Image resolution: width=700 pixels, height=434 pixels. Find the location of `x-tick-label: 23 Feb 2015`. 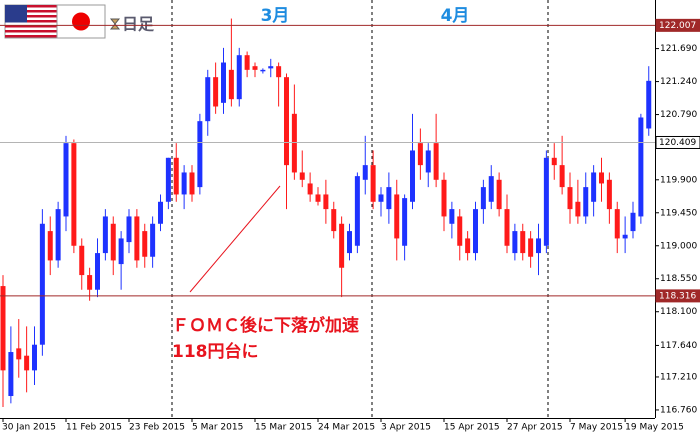

x-tick-label: 23 Feb 2015 is located at coordinates (157, 428).